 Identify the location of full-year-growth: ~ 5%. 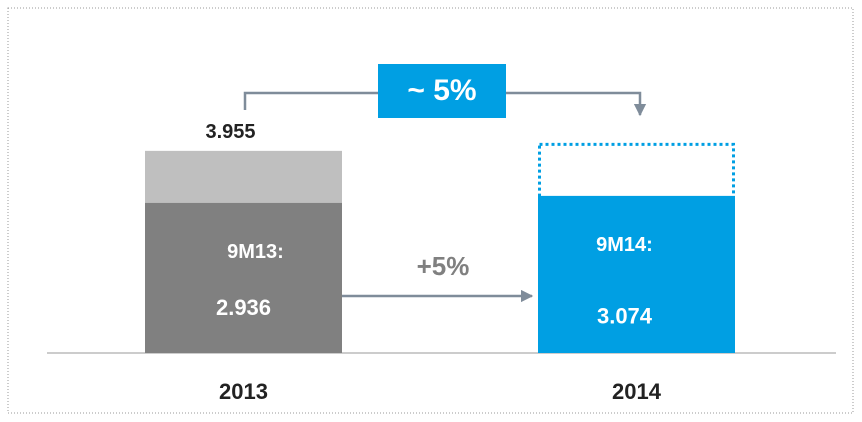
(441, 90).